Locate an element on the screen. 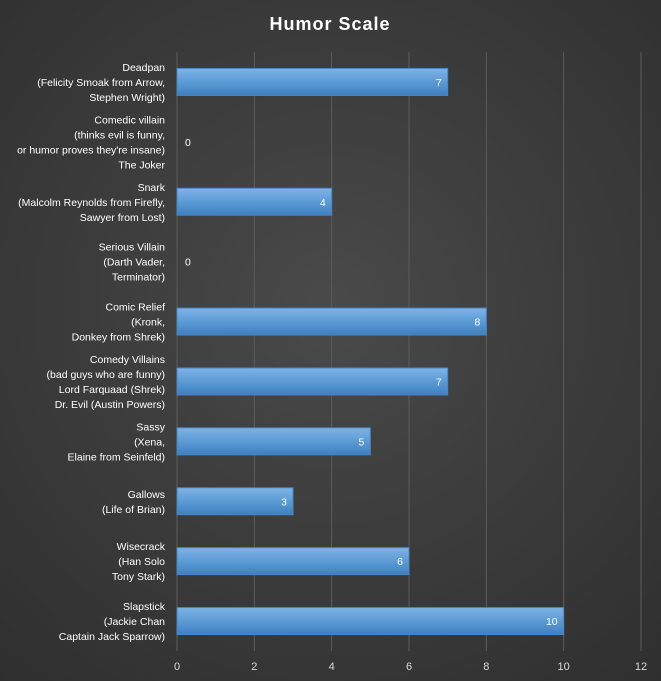 This screenshot has height=681, width=661. category-label: Snark is located at coordinates (152, 188).